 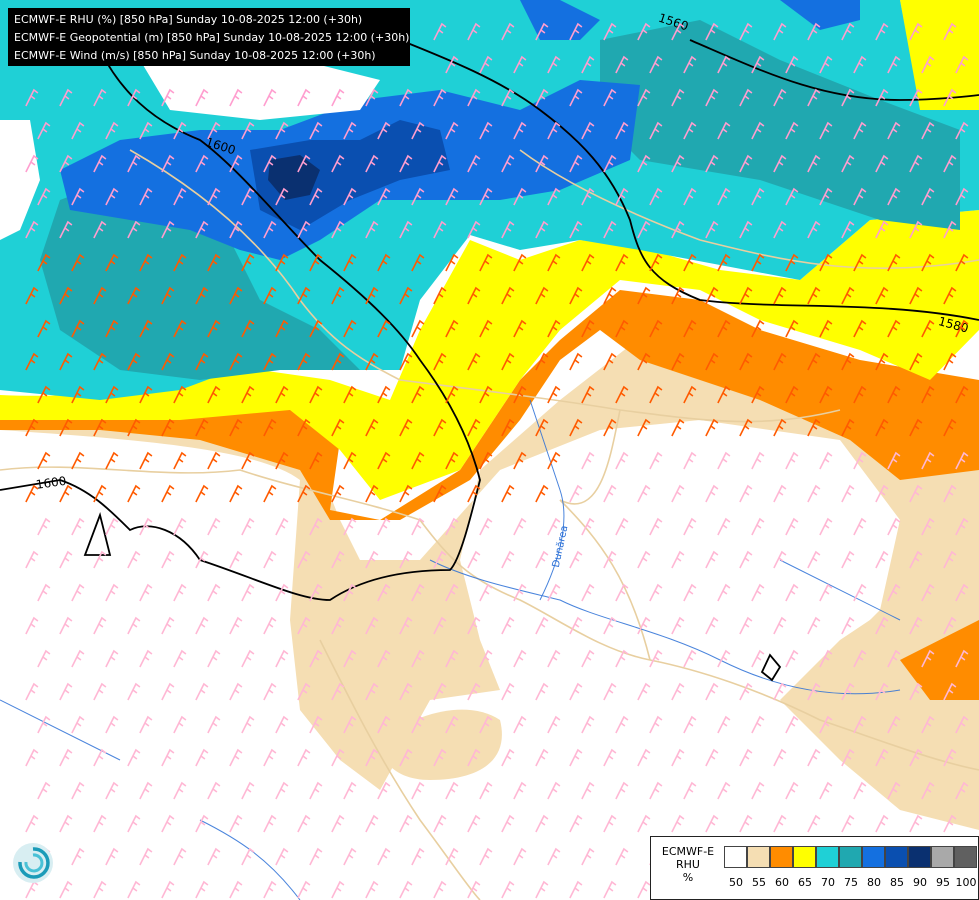 What do you see at coordinates (688, 851) in the screenshot?
I see `legend-model: ECMWF-E` at bounding box center [688, 851].